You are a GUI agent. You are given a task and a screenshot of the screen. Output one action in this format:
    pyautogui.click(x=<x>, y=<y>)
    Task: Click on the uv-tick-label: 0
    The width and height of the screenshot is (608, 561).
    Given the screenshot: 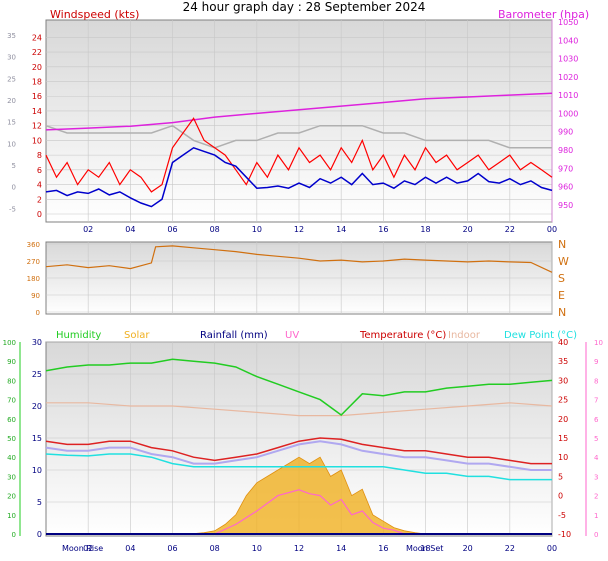 What is the action you would take?
    pyautogui.click(x=596, y=535)
    